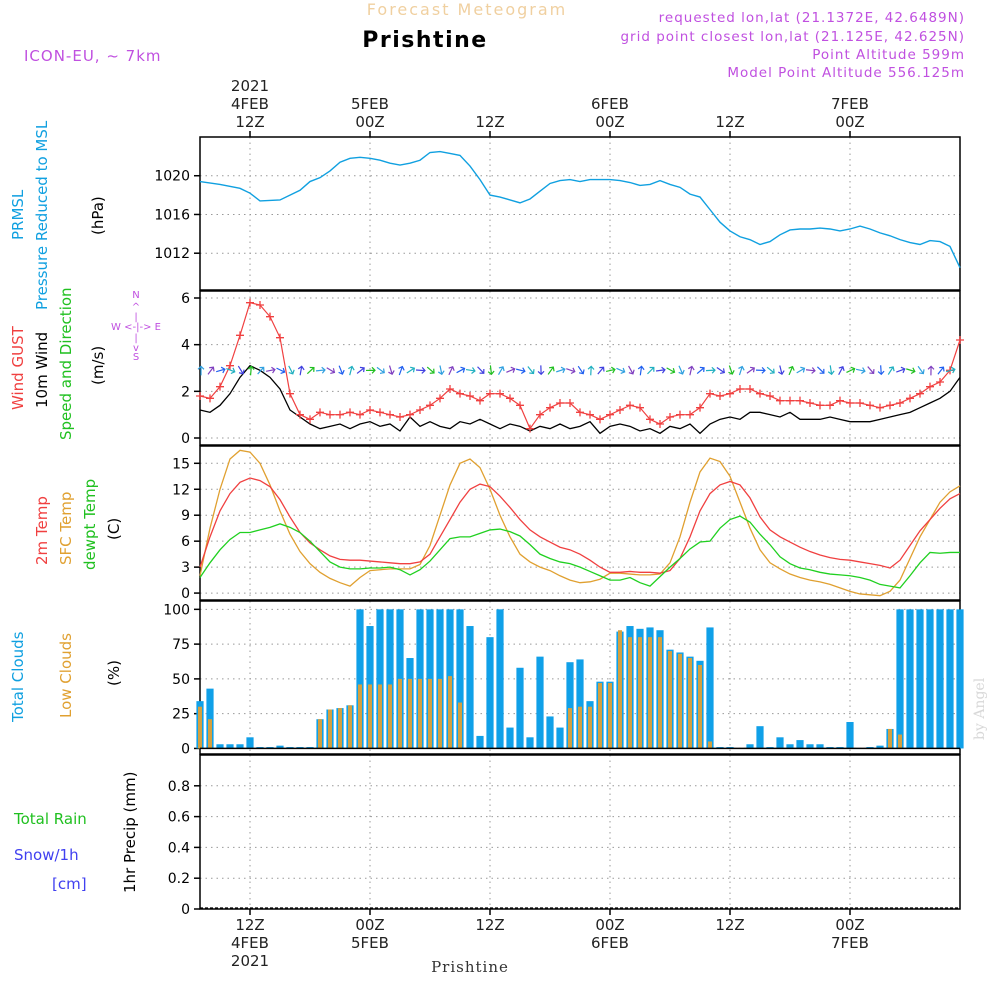  I want to click on panel-wind: 0 2 4 6, so click(571, 368).